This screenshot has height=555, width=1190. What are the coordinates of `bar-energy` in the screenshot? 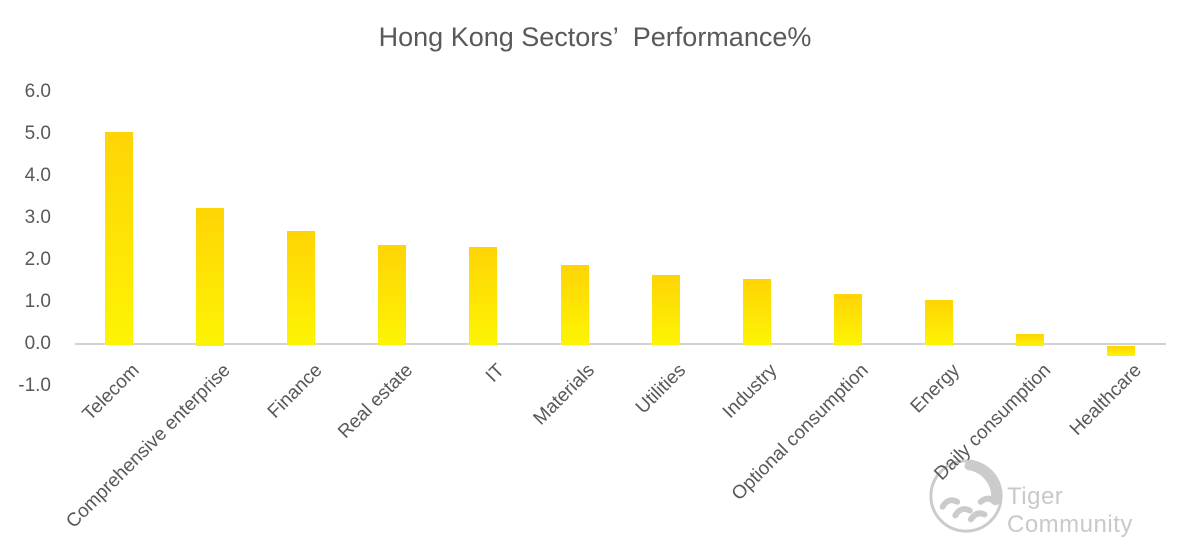 It's located at (938, 322).